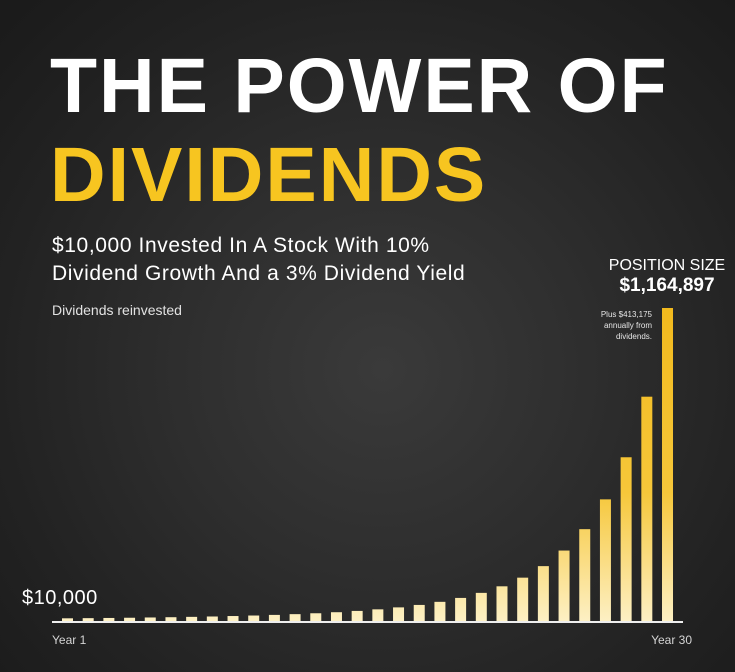 The width and height of the screenshot is (735, 672). I want to click on x-tick-label-year-1: Year 1, so click(69, 640).